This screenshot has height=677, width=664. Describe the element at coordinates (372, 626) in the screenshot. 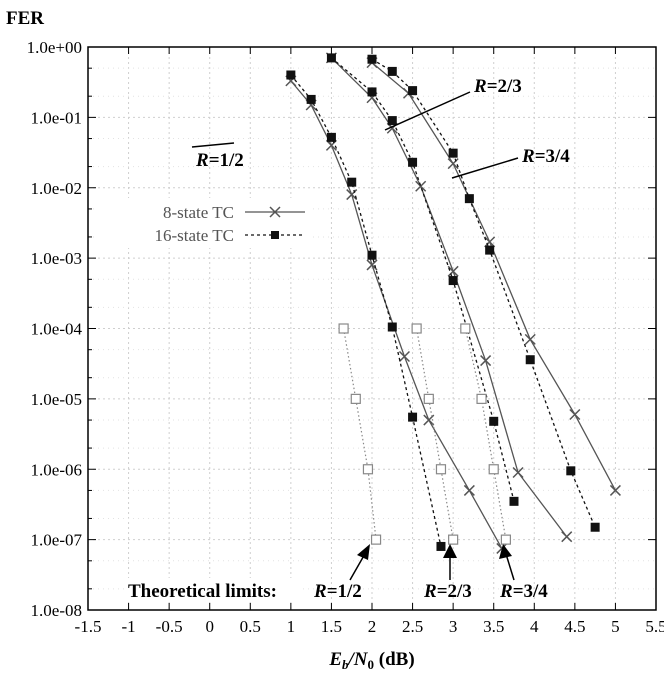

I see `x-tick-label: 2` at that location.